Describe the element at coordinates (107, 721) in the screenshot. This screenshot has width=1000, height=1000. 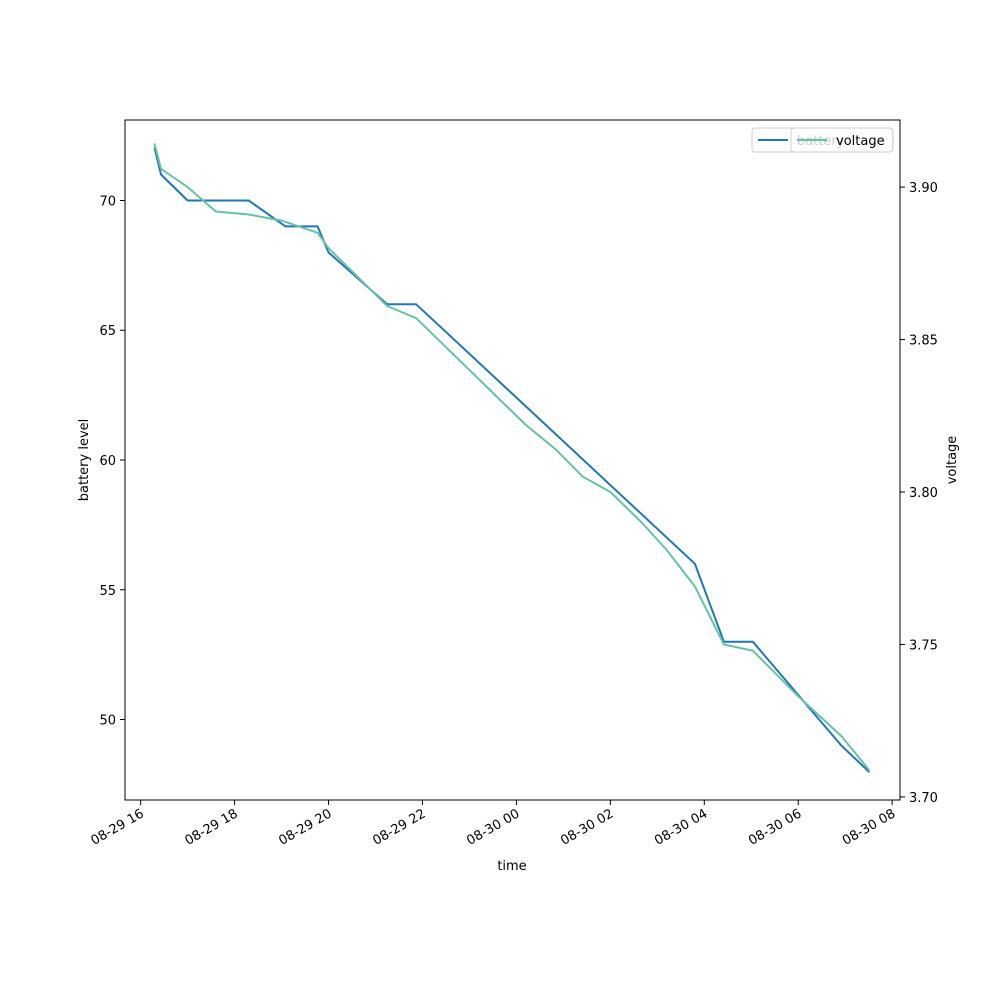
I see `y-left-tick-label: 50` at that location.